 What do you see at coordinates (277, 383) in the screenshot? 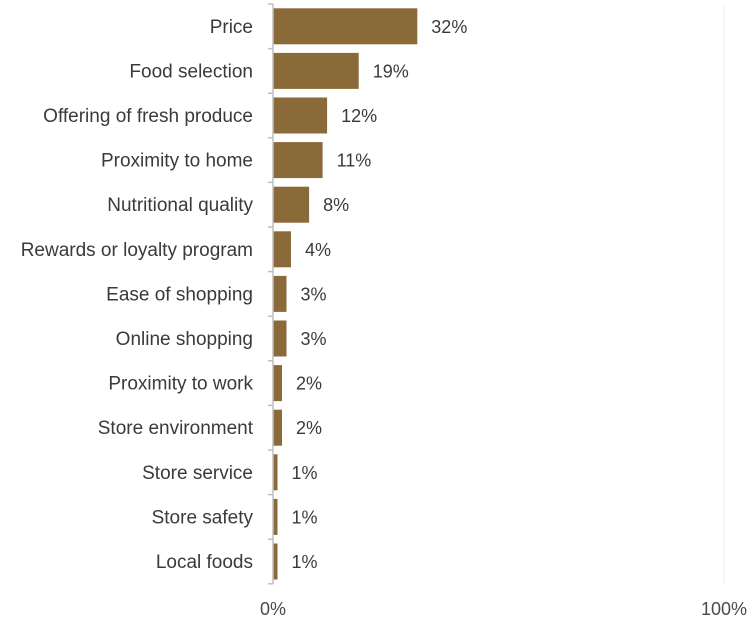
I see `bar-proximity-to-work` at bounding box center [277, 383].